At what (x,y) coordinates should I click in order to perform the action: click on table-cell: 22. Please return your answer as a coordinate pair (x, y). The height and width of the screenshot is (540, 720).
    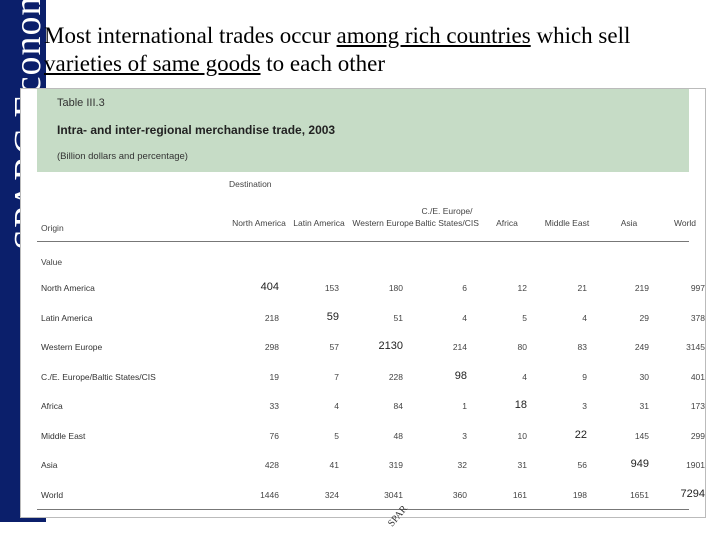
    Looking at the image, I should click on (580, 434).